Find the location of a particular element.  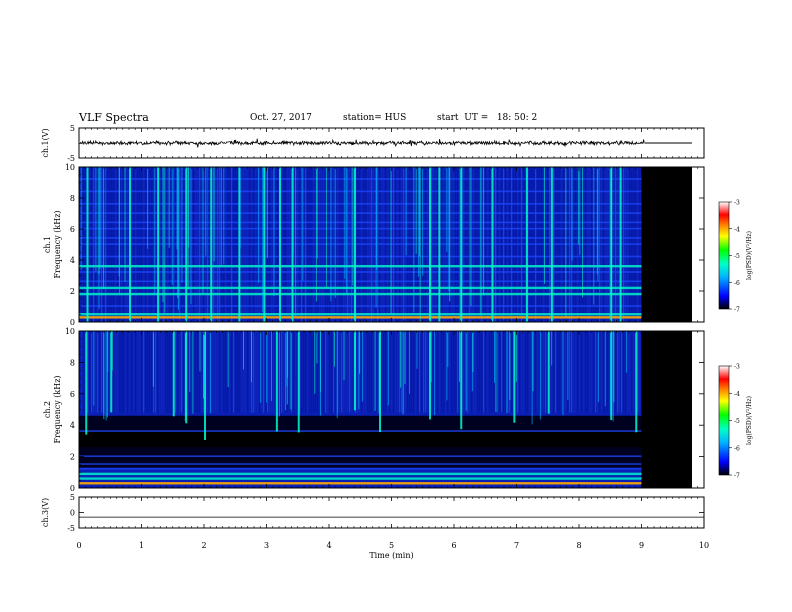

y-tick-label: -5 is located at coordinates (71, 158).